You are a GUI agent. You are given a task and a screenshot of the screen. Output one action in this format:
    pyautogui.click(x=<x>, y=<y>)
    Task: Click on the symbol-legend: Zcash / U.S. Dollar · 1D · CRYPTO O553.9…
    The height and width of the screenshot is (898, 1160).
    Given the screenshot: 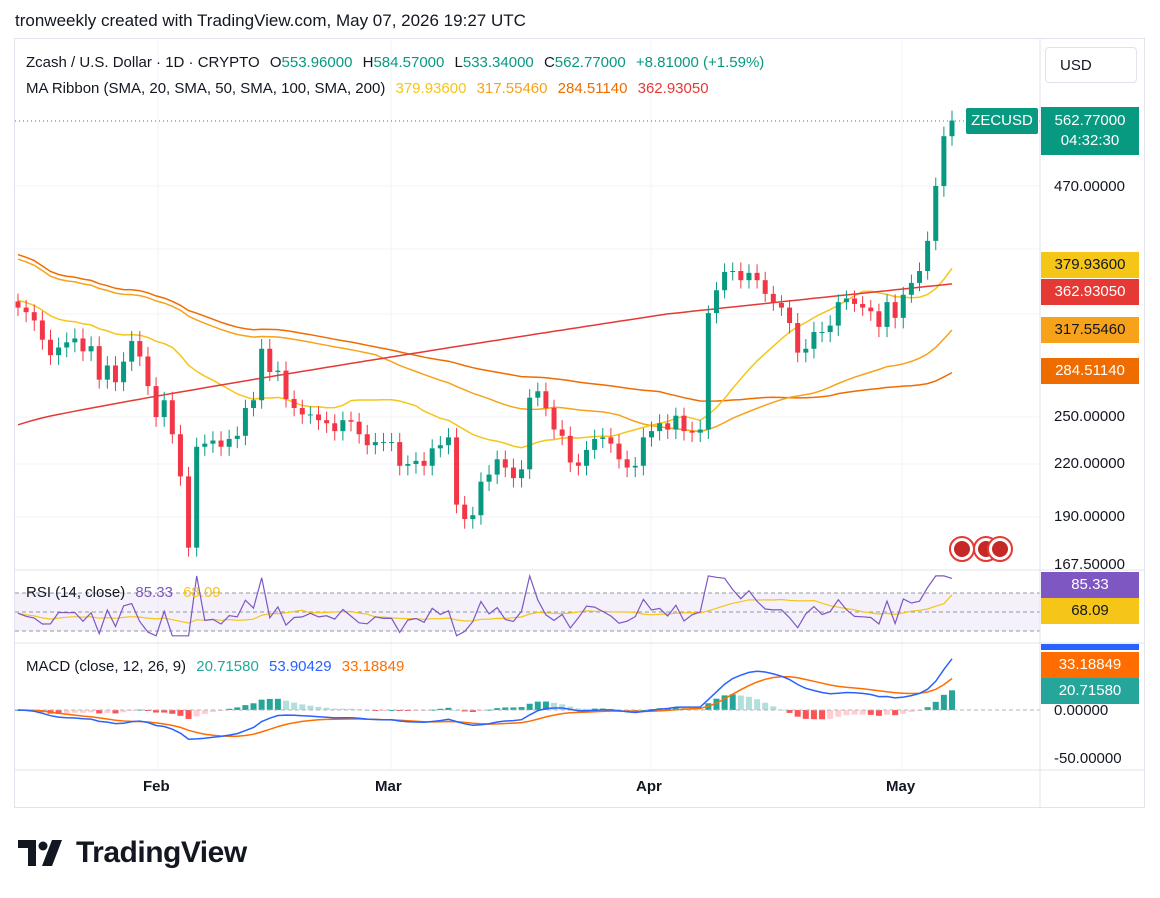 What is the action you would take?
    pyautogui.click(x=398, y=62)
    